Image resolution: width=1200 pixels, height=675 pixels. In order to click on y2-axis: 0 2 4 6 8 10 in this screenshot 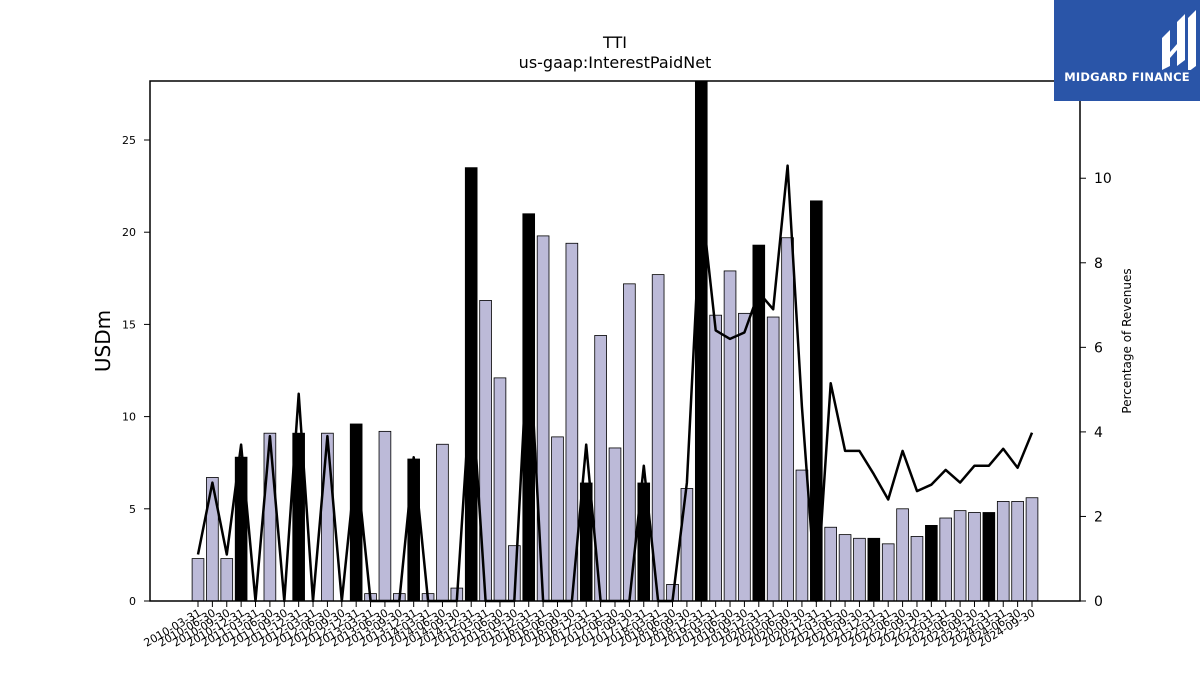, I will do `click(1096, 390)`.